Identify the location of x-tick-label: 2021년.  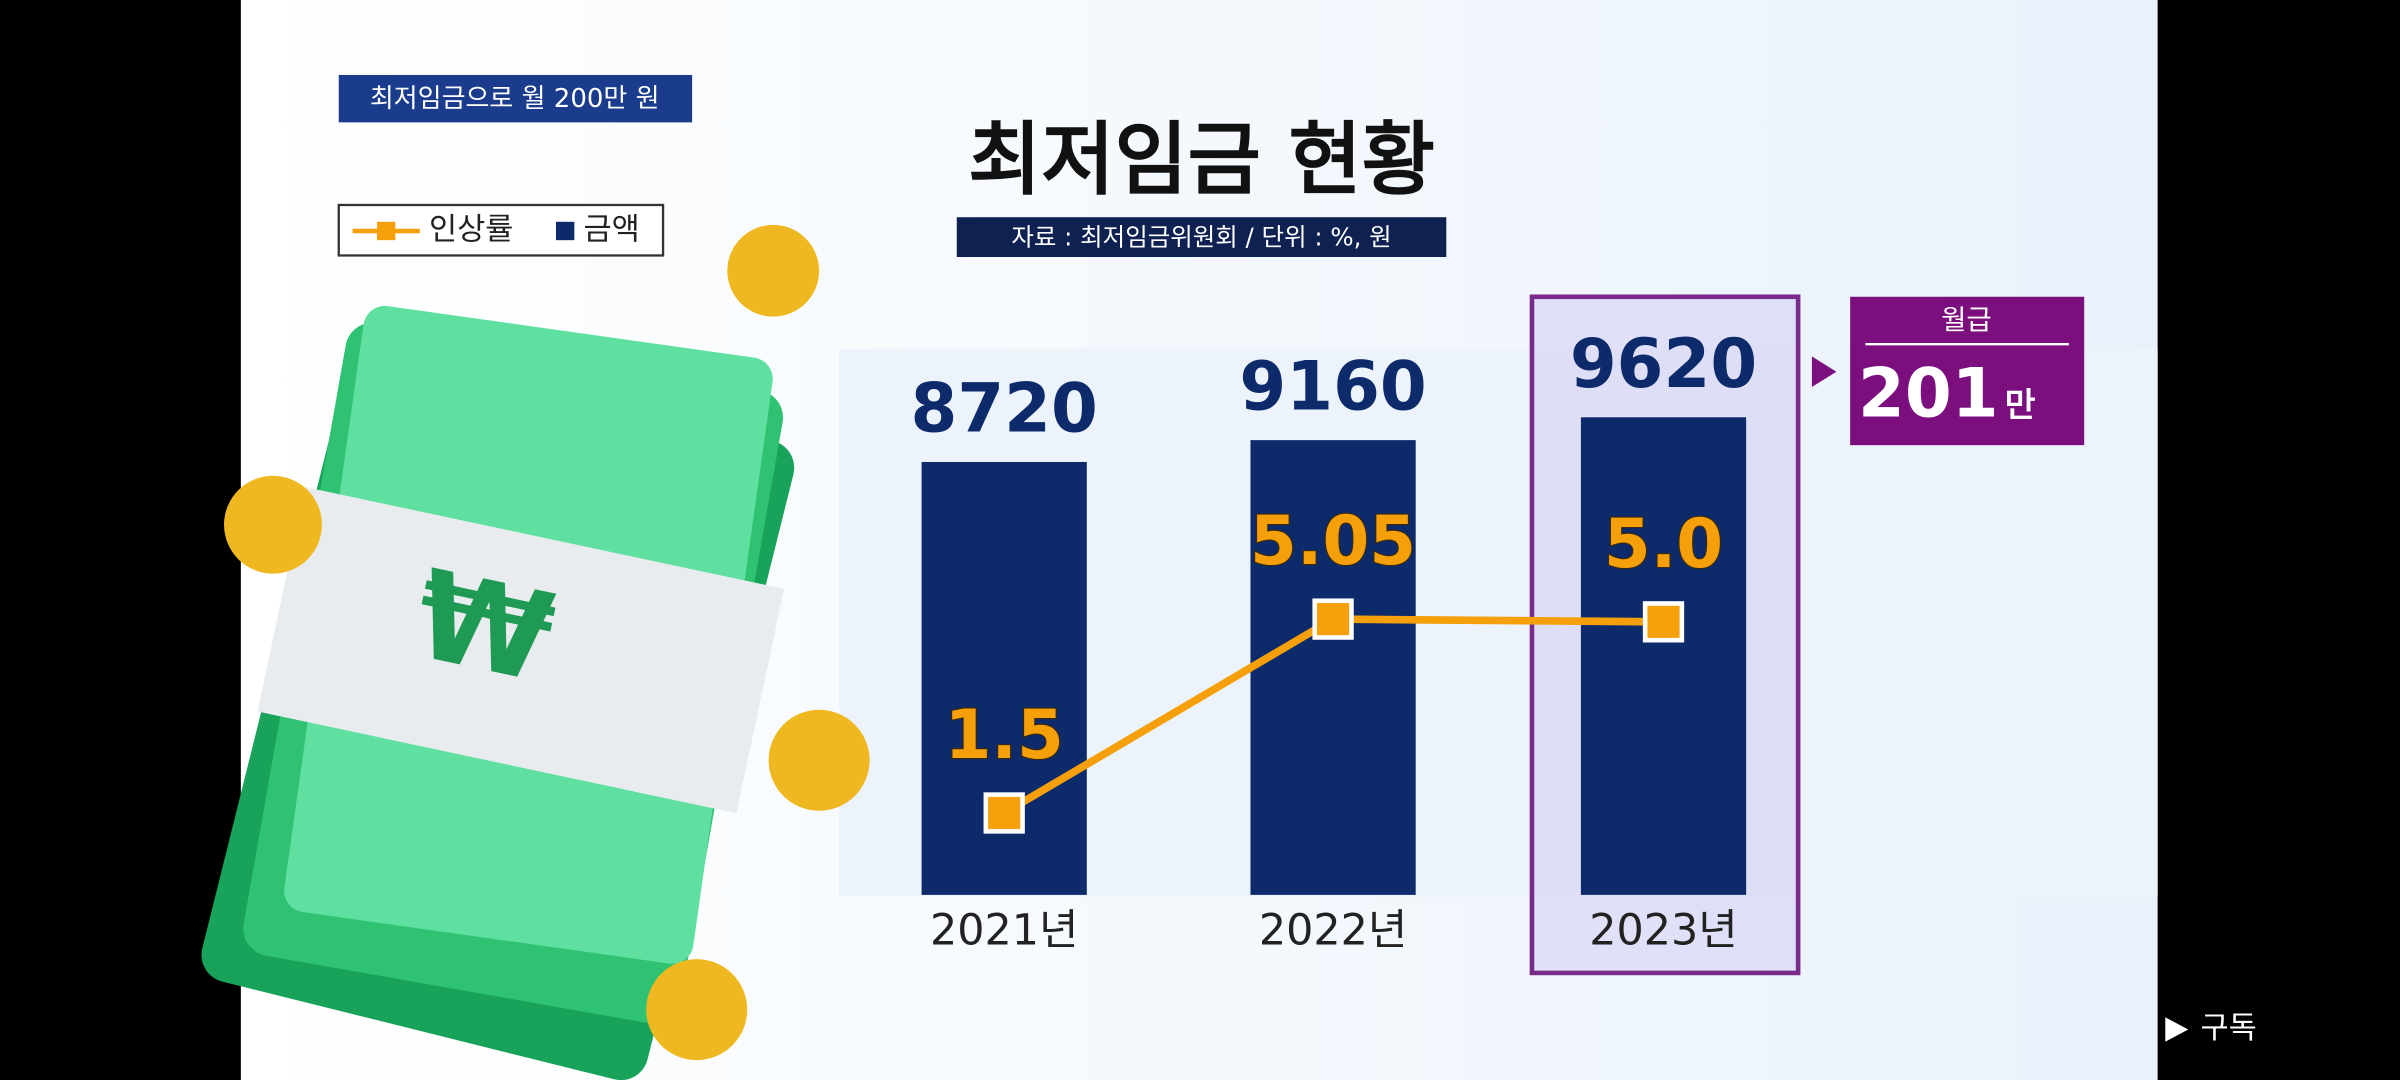
(1004, 931).